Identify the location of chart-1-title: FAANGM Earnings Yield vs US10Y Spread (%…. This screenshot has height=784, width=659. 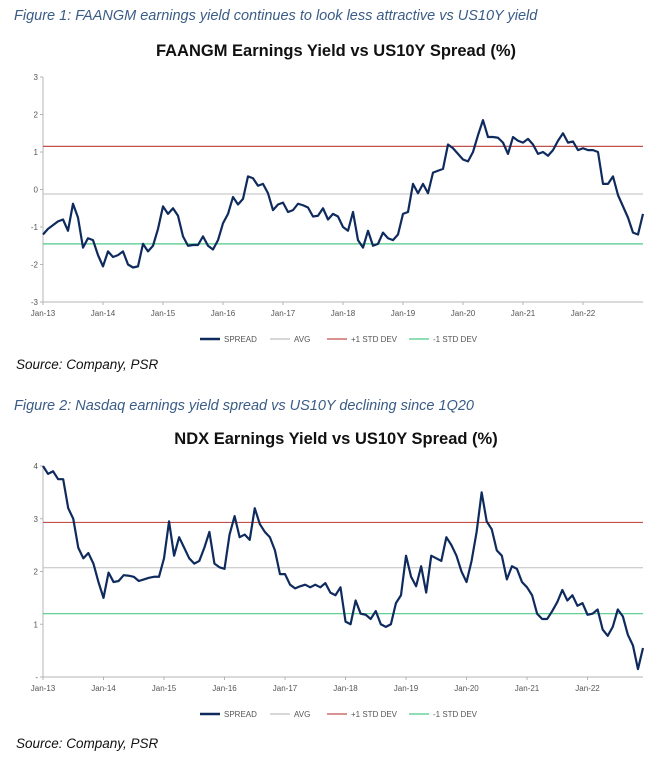
(336, 51).